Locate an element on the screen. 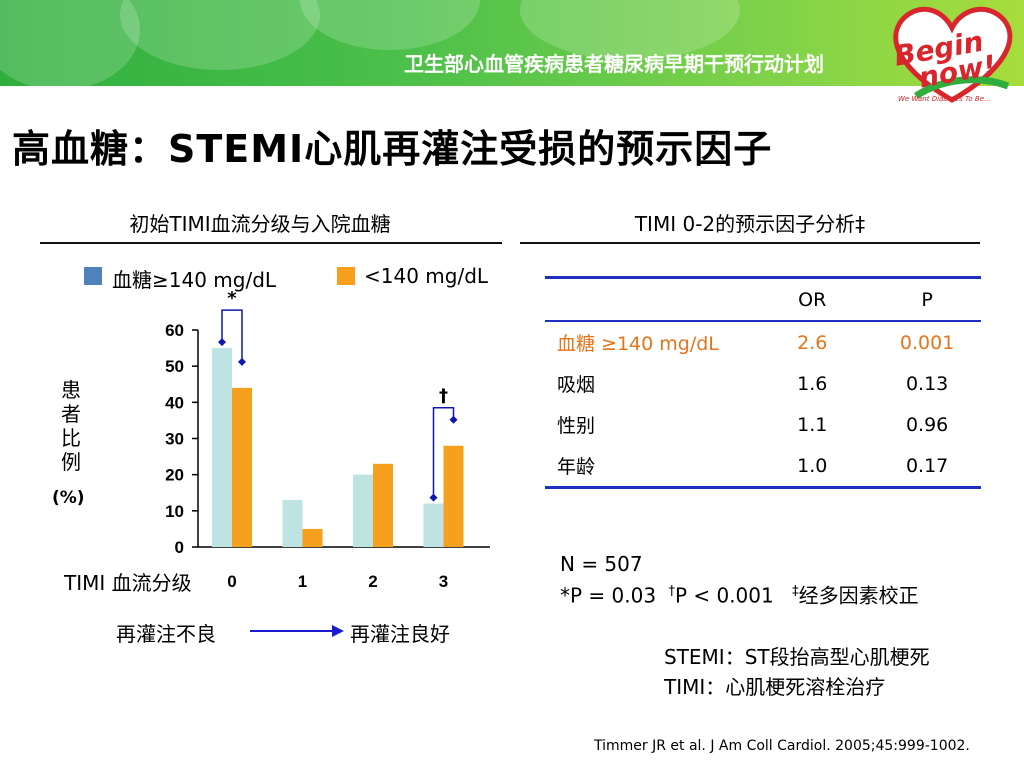  legend-label-normal: <140 mg/dL is located at coordinates (426, 276).